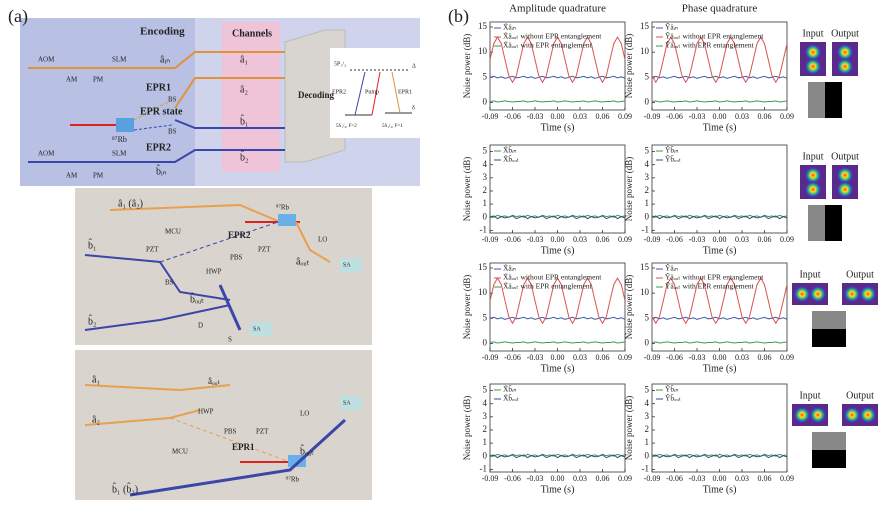 This screenshot has height=507, width=886. What do you see at coordinates (697, 239) in the screenshot?
I see `x-tick-label: -0.03` at bounding box center [697, 239].